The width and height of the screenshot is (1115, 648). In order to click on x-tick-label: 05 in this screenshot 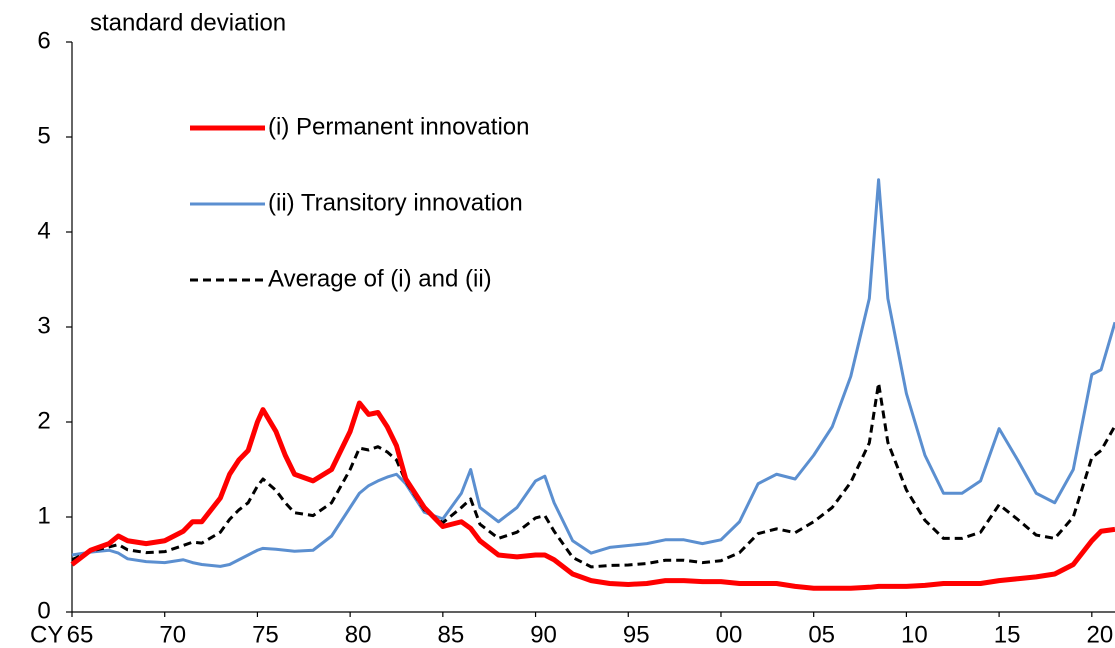, I will do `click(821, 634)`.